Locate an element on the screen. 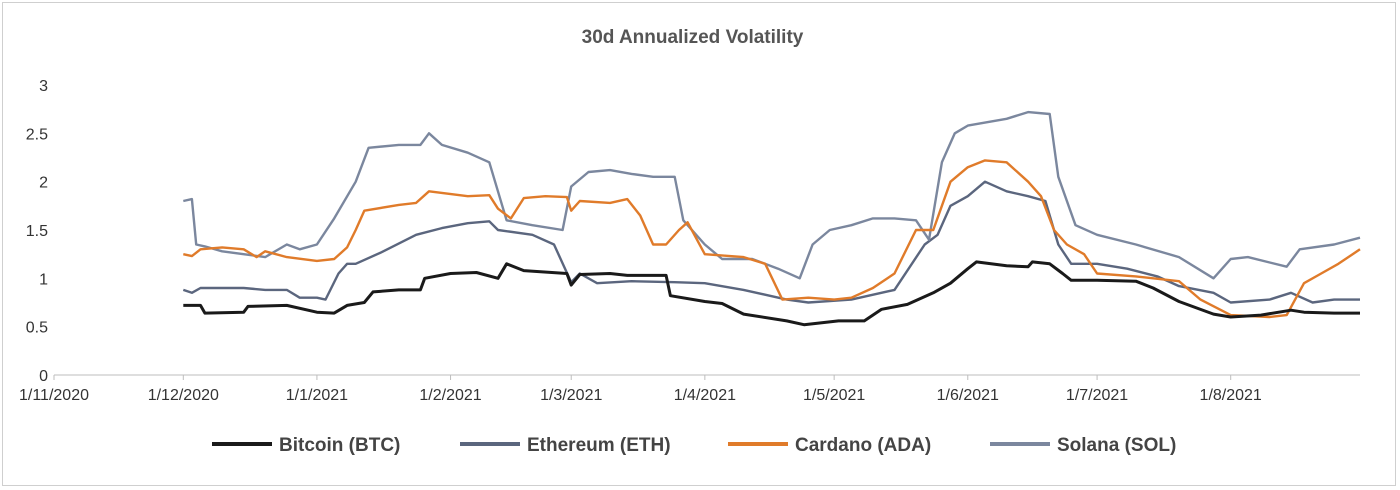 The height and width of the screenshot is (490, 1400). y-tick-label: 1.5 is located at coordinates (37, 231).